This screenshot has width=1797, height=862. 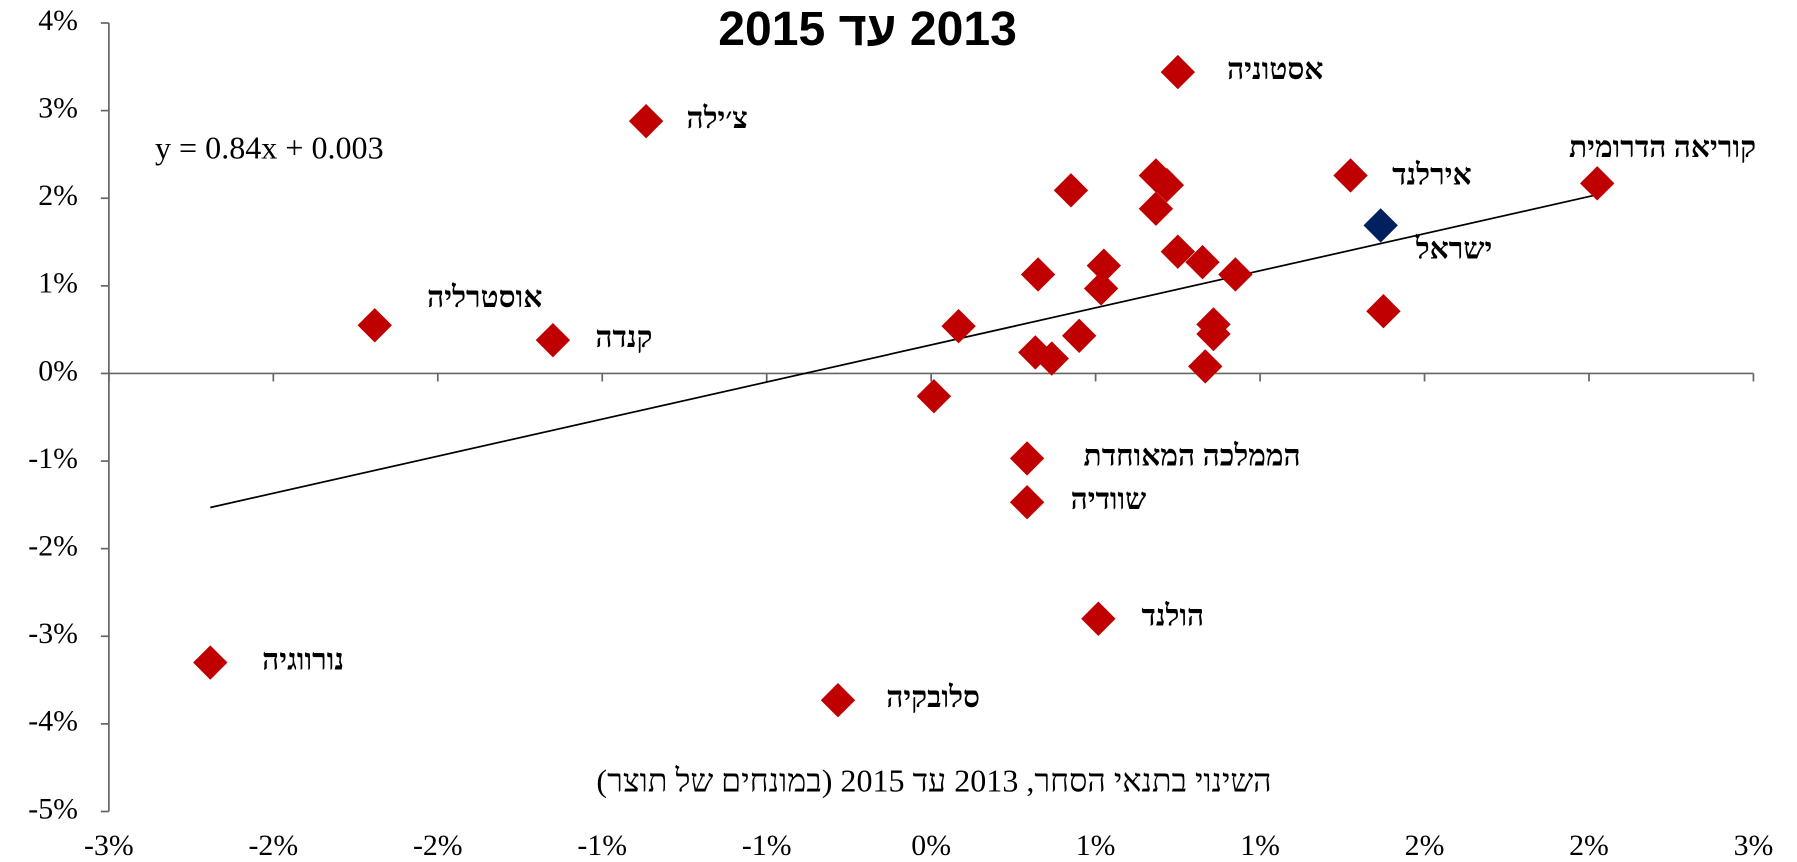 What do you see at coordinates (484, 297) in the screenshot?
I see `point-label: אוסטרליה` at bounding box center [484, 297].